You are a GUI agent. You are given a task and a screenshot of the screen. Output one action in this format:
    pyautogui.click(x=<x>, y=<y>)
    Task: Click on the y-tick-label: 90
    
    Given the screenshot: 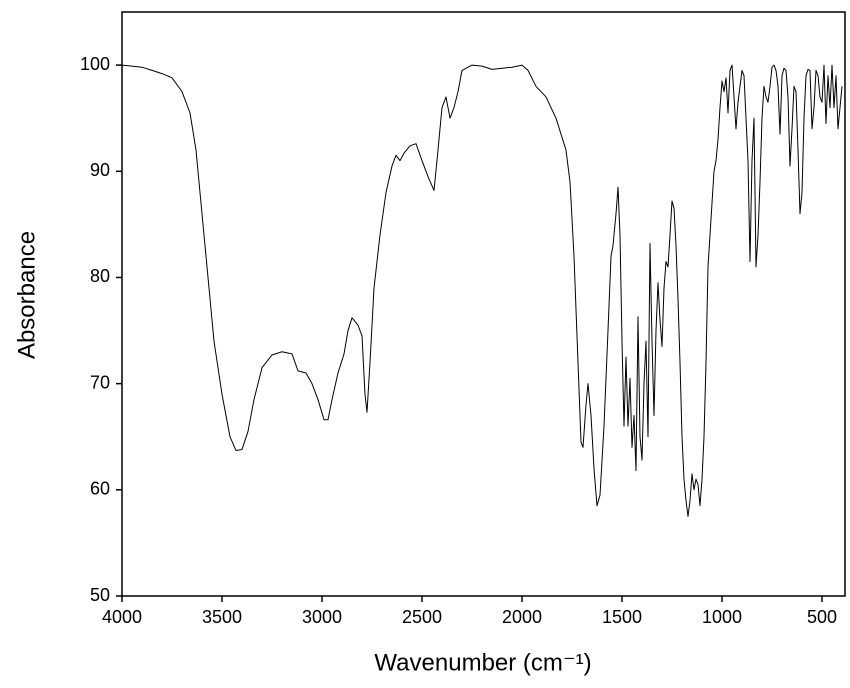 What is the action you would take?
    pyautogui.click(x=100, y=170)
    